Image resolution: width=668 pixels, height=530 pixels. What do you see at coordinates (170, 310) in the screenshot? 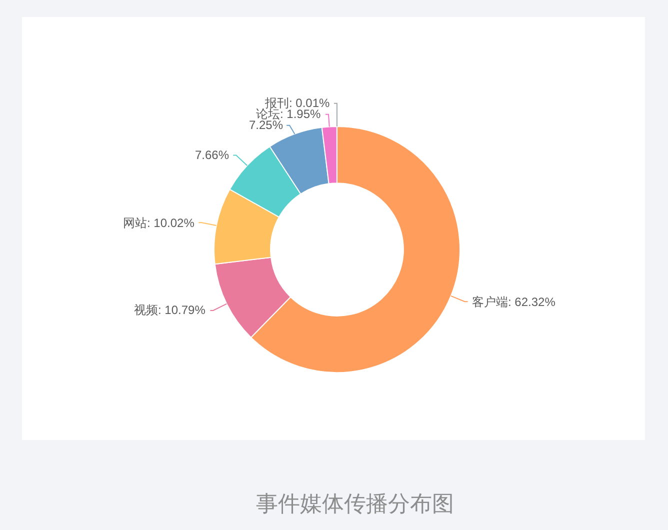
I see `slice-label: 视频: 10.79%` at bounding box center [170, 310].